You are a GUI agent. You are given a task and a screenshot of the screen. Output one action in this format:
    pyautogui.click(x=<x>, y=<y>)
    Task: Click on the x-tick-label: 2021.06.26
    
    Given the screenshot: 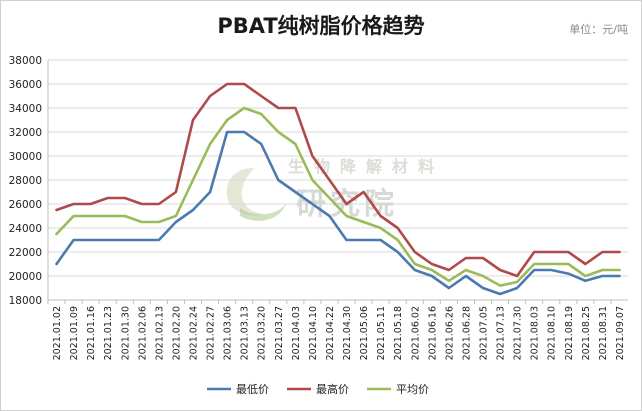 What is the action you would take?
    pyautogui.click(x=449, y=333)
    